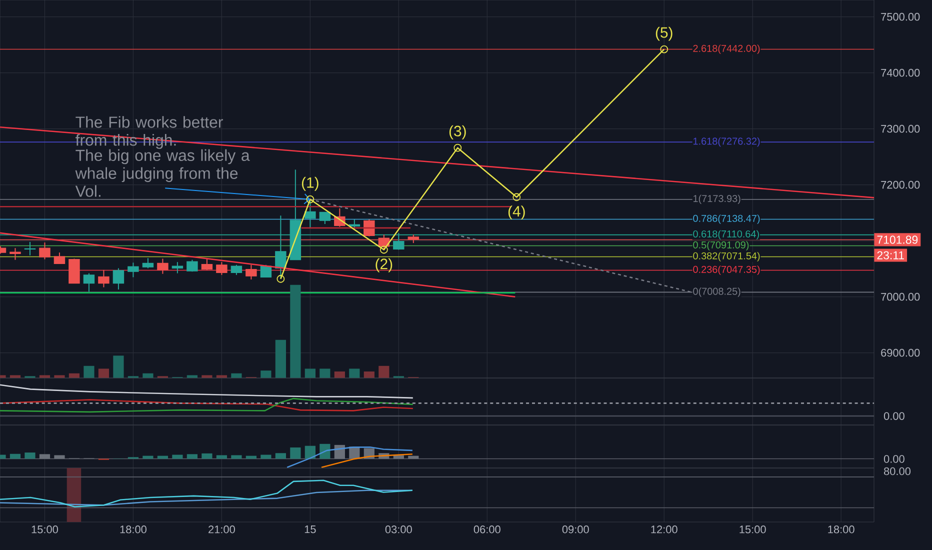 This screenshot has width=932, height=550. I want to click on ref-line-label: 0.236(7047.35), so click(726, 270).